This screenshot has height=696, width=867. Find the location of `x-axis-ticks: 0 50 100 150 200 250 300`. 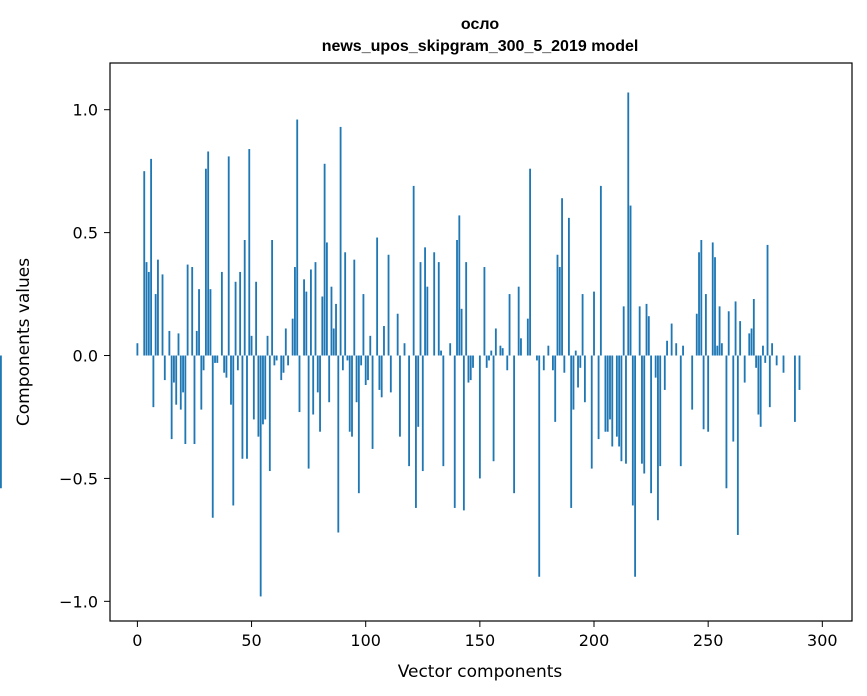

x-axis-ticks: 0 50 100 150 200 250 300 is located at coordinates (485, 635).